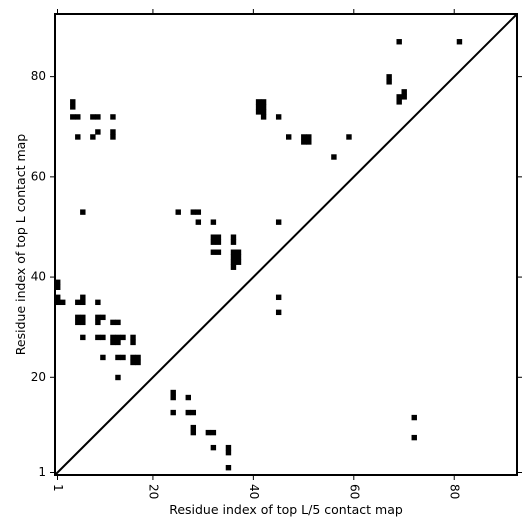 Image resolution: width=531 pixels, height=531 pixels. Describe the element at coordinates (455, 491) in the screenshot. I see `x-tick-label: 80` at that location.